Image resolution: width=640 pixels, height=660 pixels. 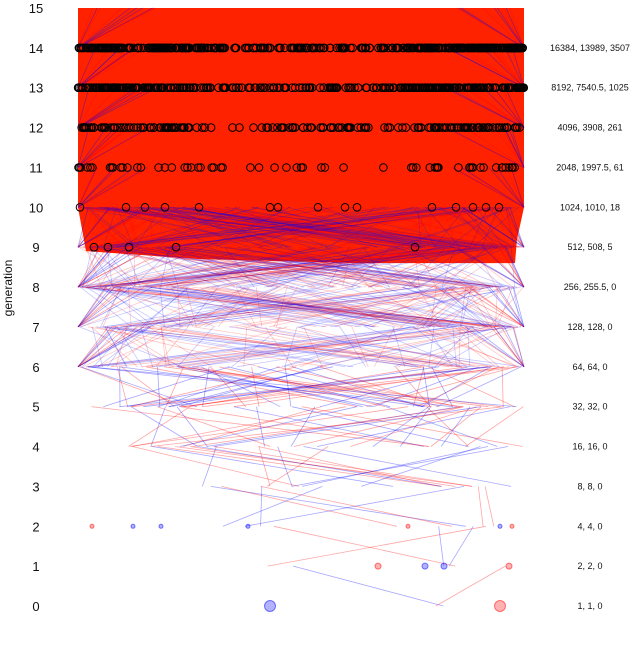 I want to click on row-stat-label: 1024, 1010, 18, so click(x=590, y=207).